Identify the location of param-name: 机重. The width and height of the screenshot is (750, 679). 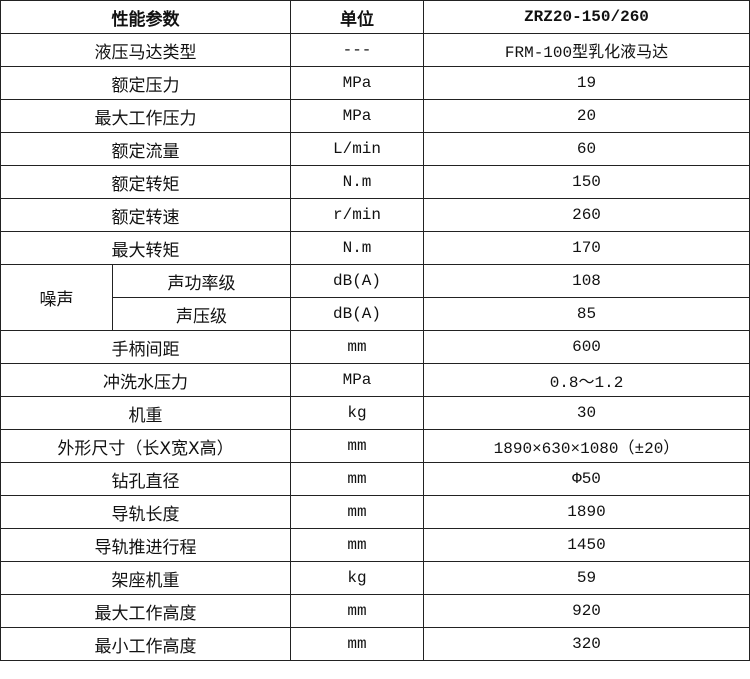
(145, 413).